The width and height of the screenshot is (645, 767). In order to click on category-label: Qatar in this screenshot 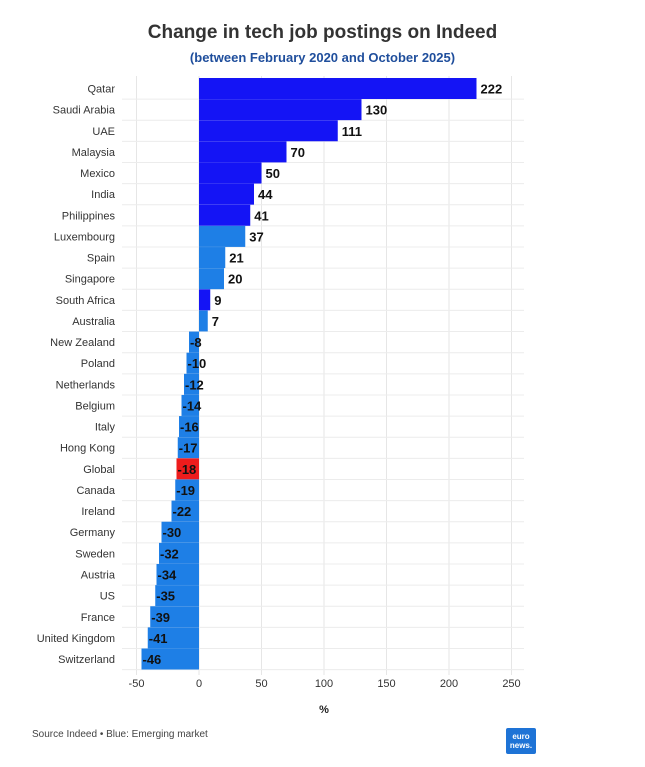, I will do `click(101, 90)`.